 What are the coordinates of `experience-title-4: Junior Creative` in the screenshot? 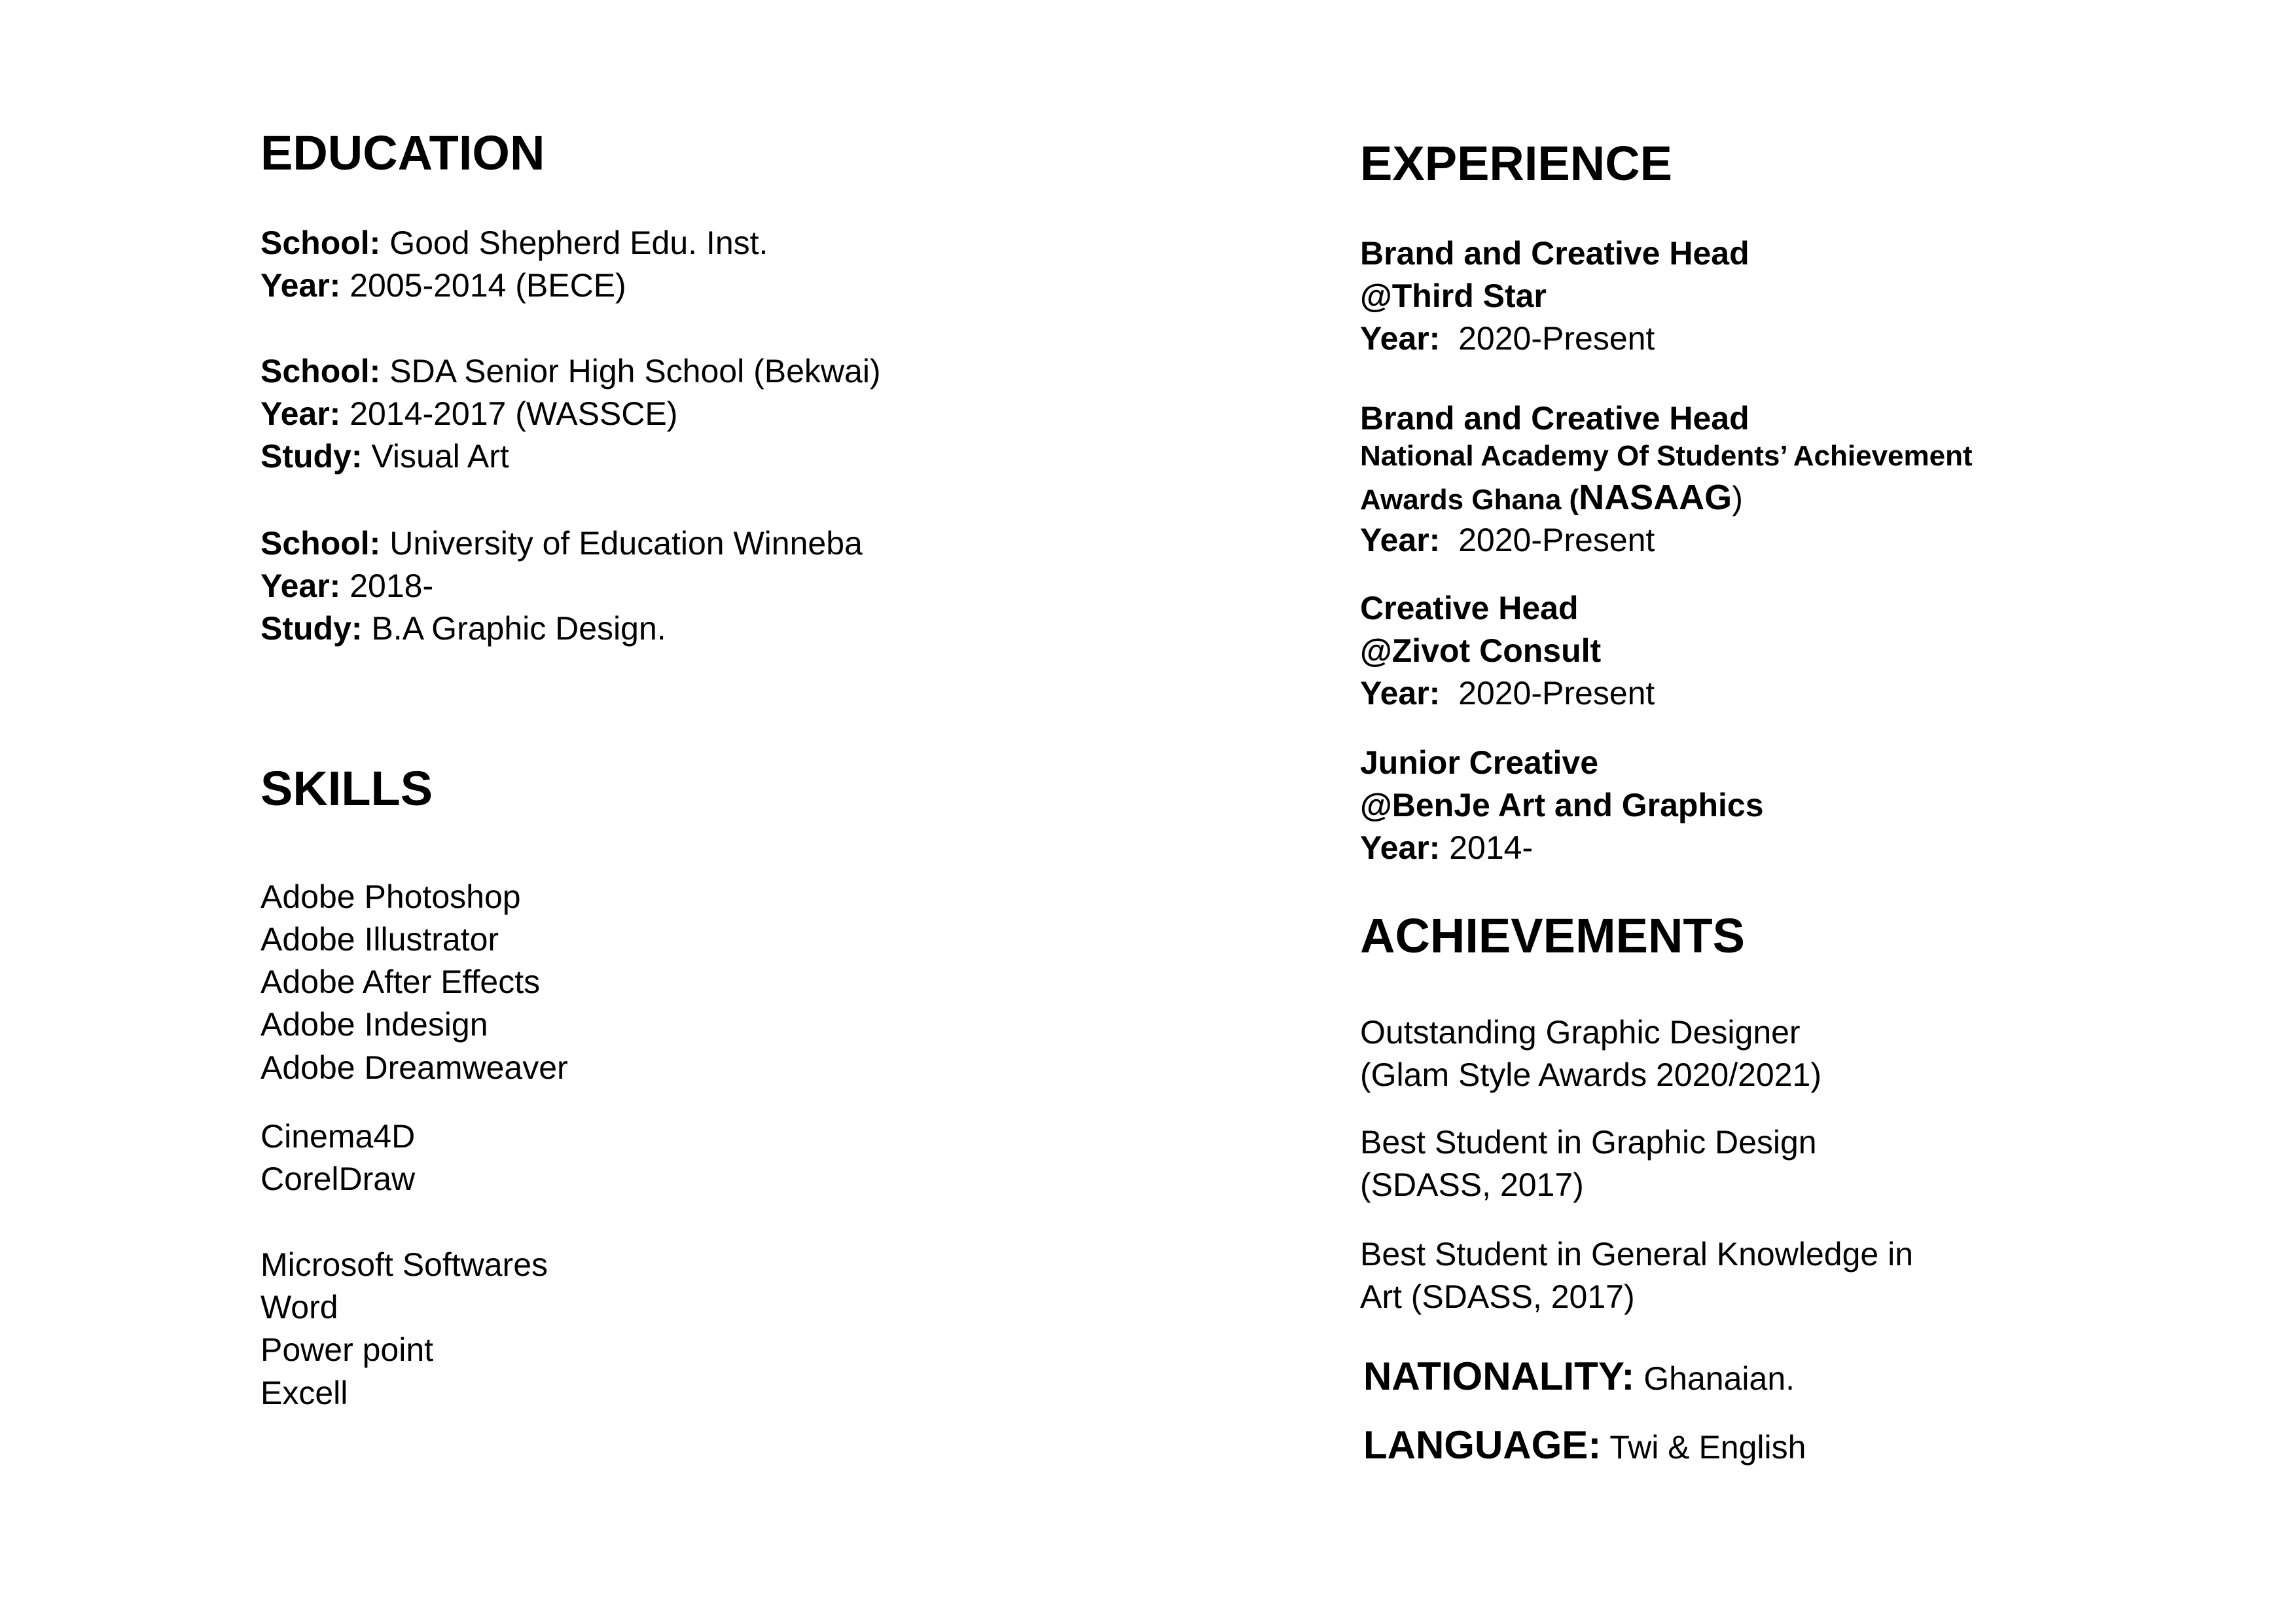 It's located at (1479, 762).